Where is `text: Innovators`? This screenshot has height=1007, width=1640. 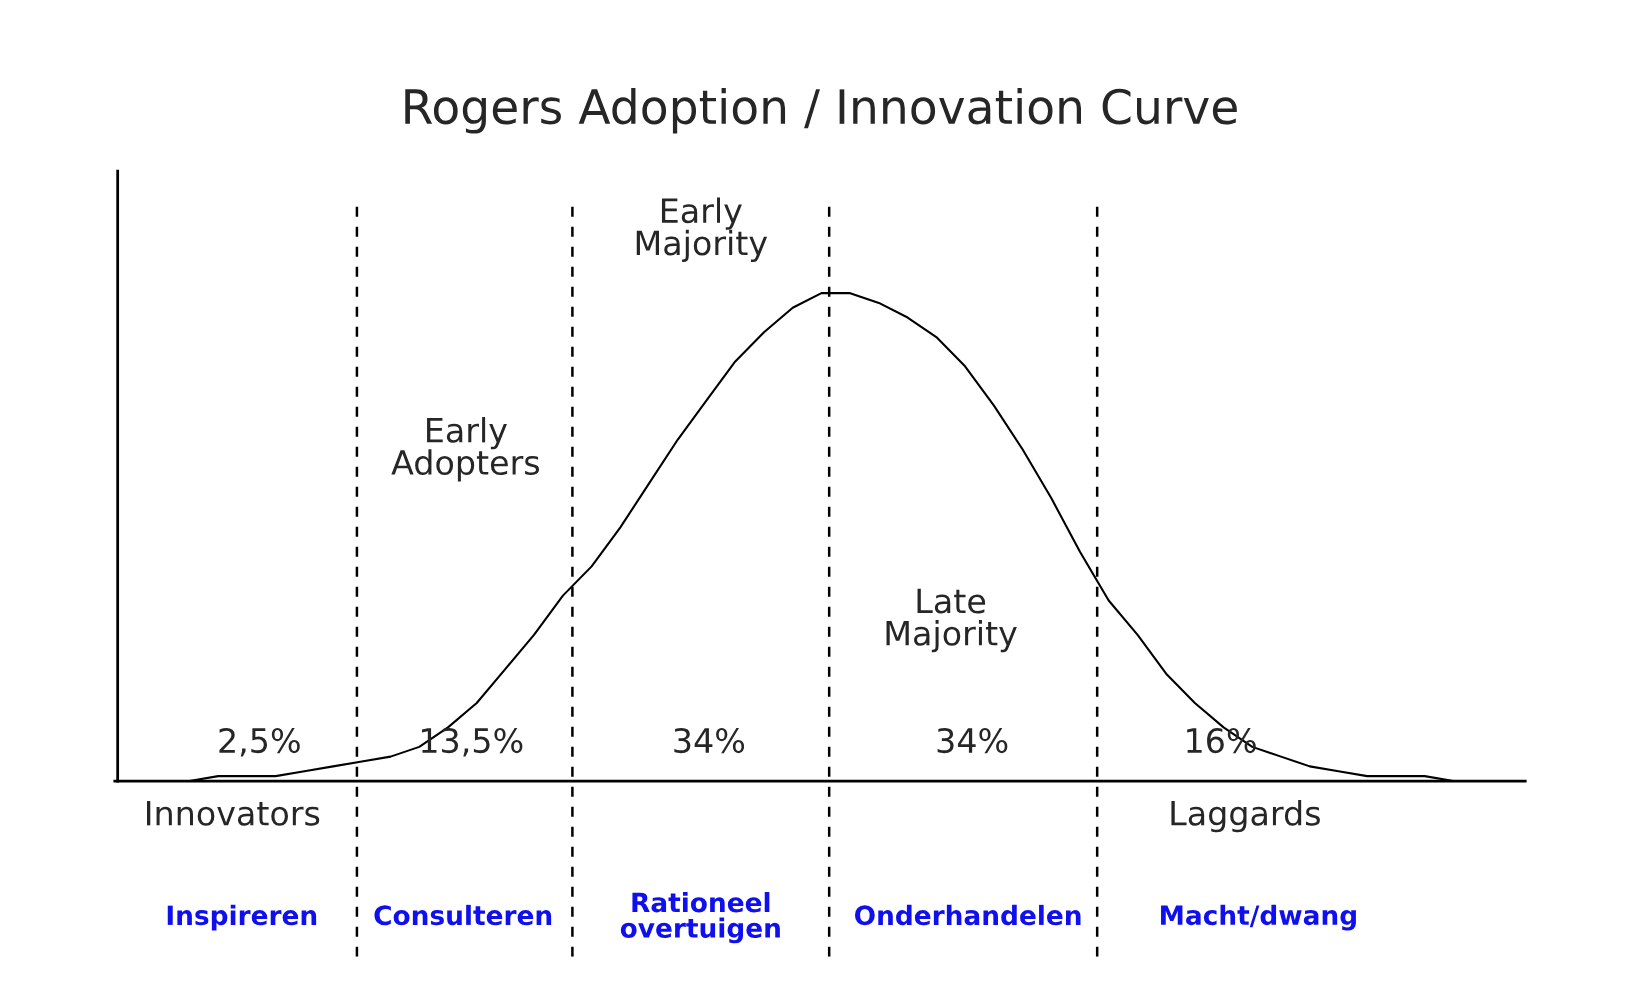 text: Innovators is located at coordinates (233, 813).